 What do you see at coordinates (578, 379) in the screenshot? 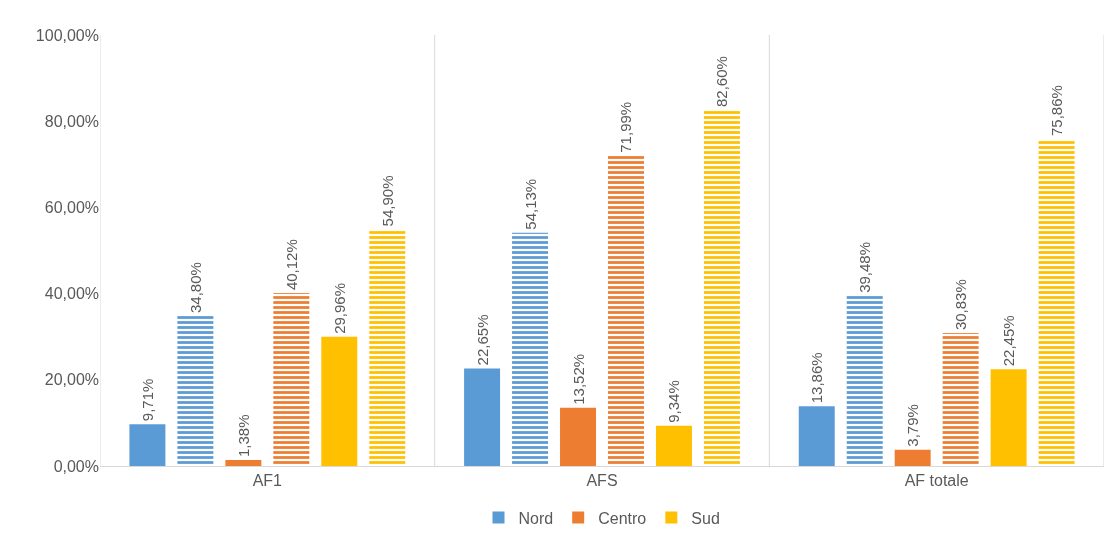
I see `data-label: 13,52%` at bounding box center [578, 379].